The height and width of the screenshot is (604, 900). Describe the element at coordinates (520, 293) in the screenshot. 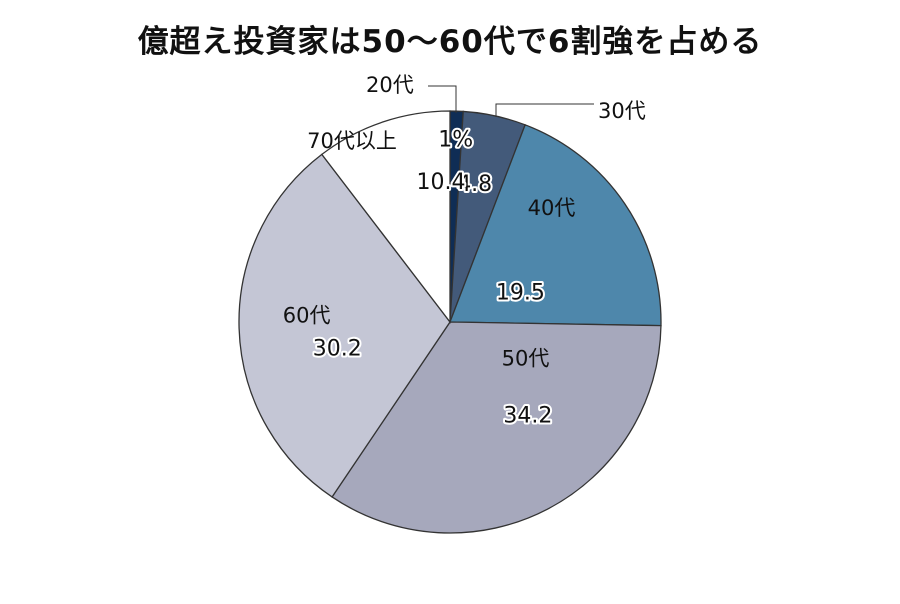

I see `value-label-2: 19.5` at that location.